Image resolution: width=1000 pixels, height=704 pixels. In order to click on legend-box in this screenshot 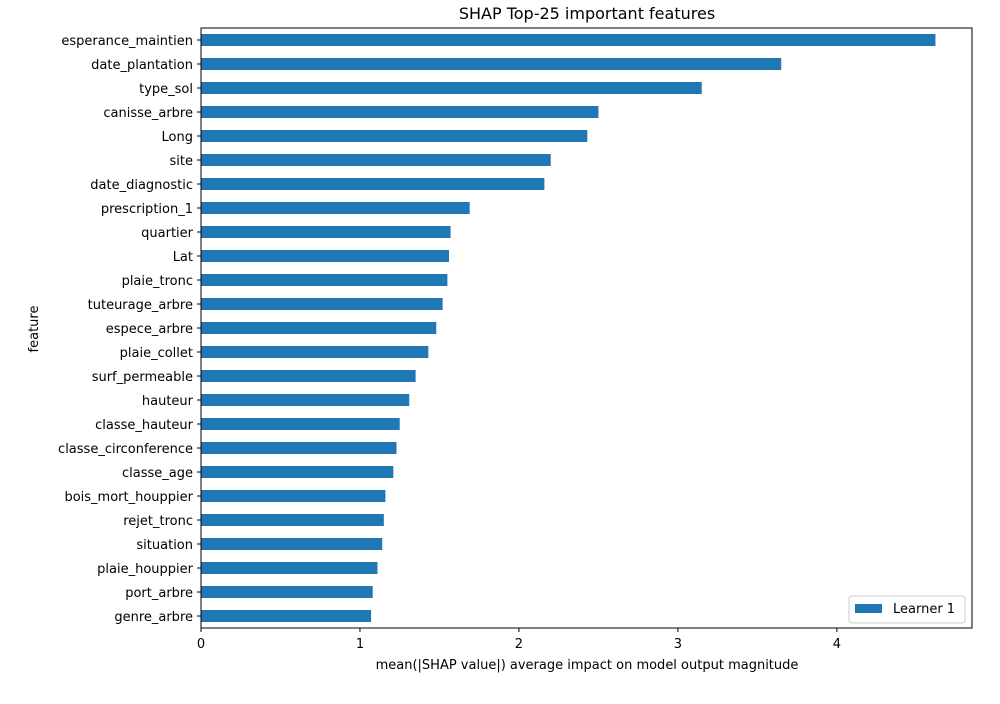, I will do `click(907, 609)`.